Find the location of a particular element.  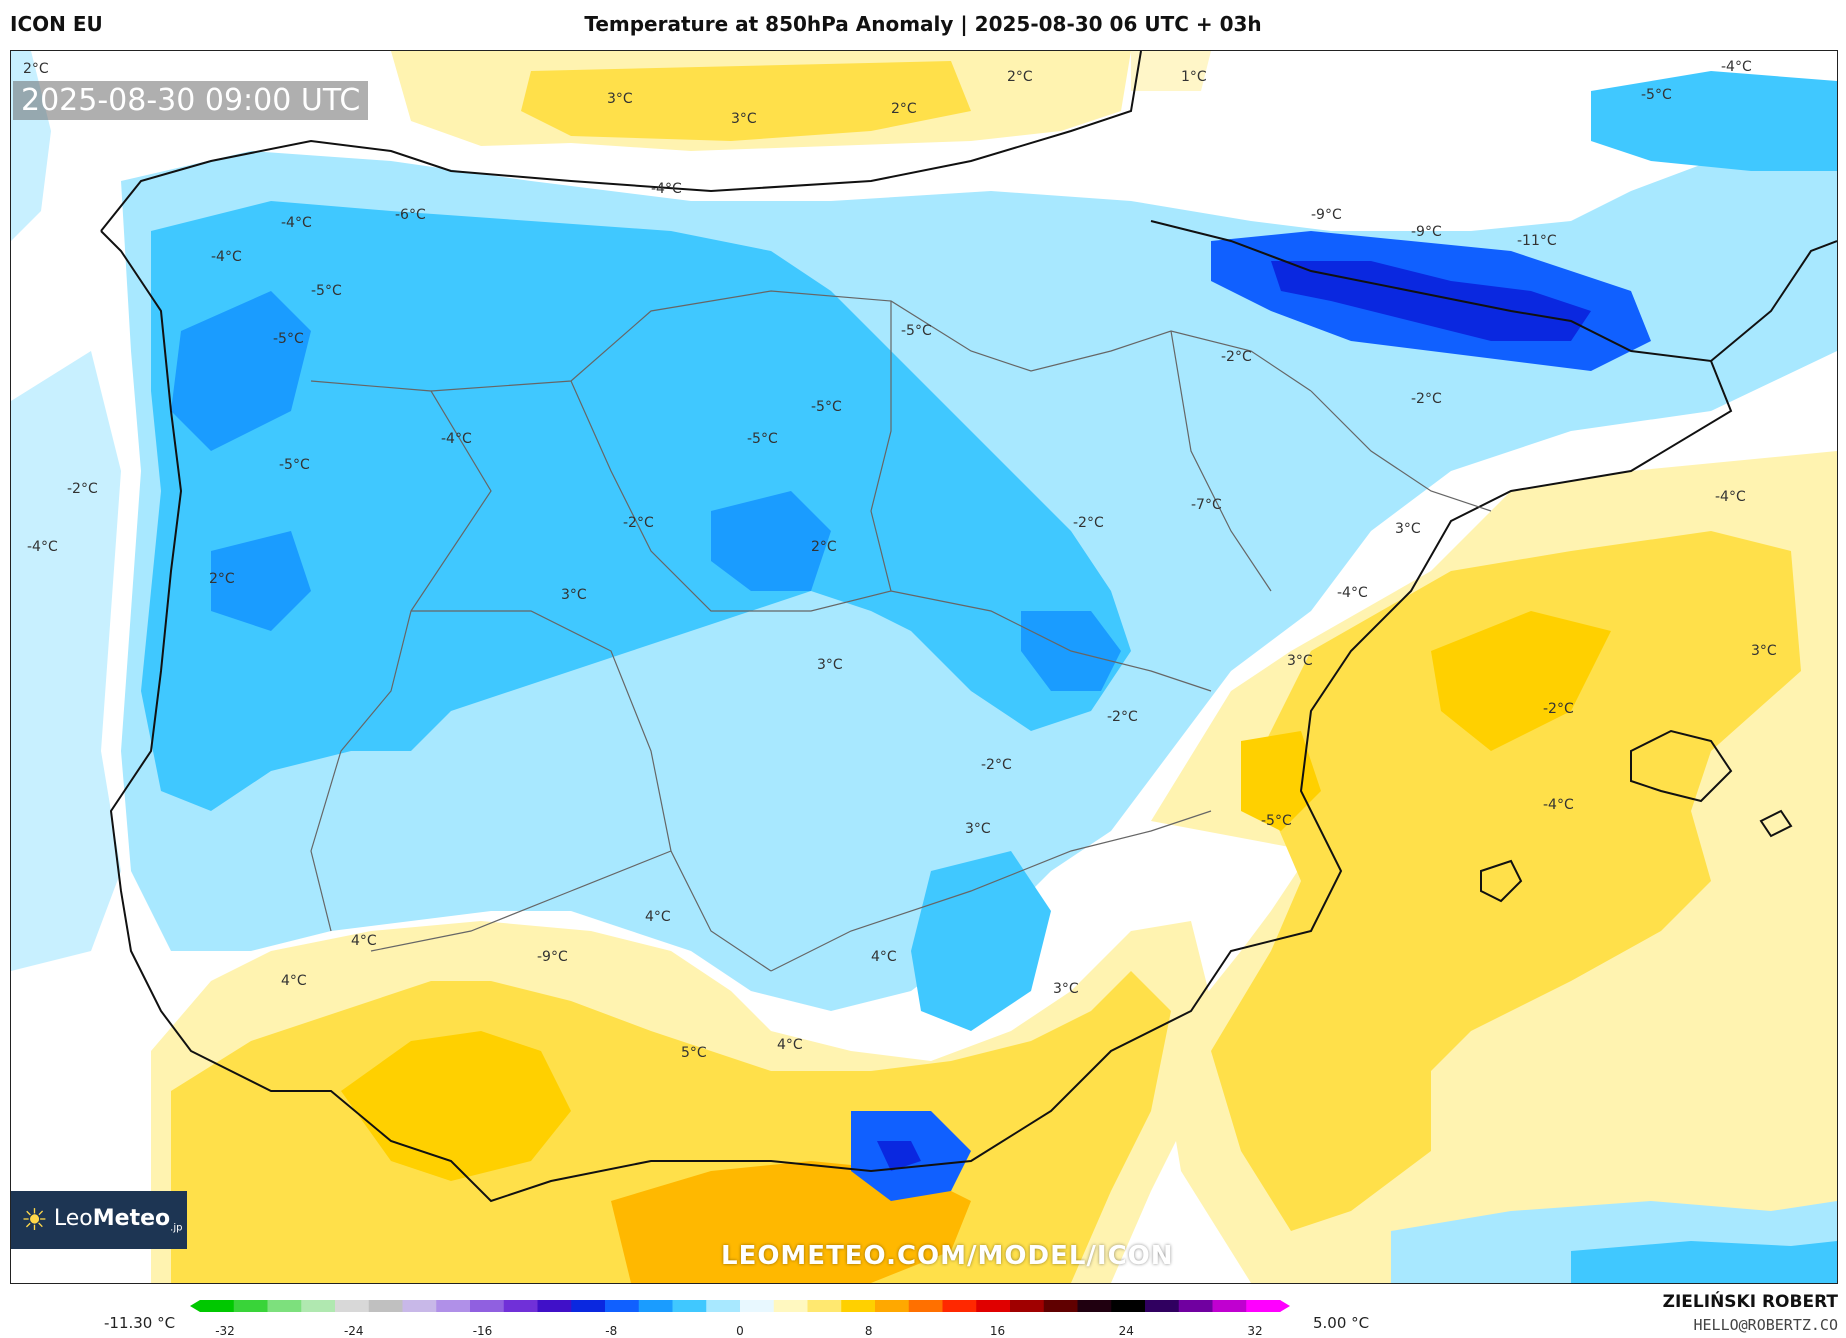

leometeo-logo: ☀ LeoMeteo.jp is located at coordinates (99, 1220).